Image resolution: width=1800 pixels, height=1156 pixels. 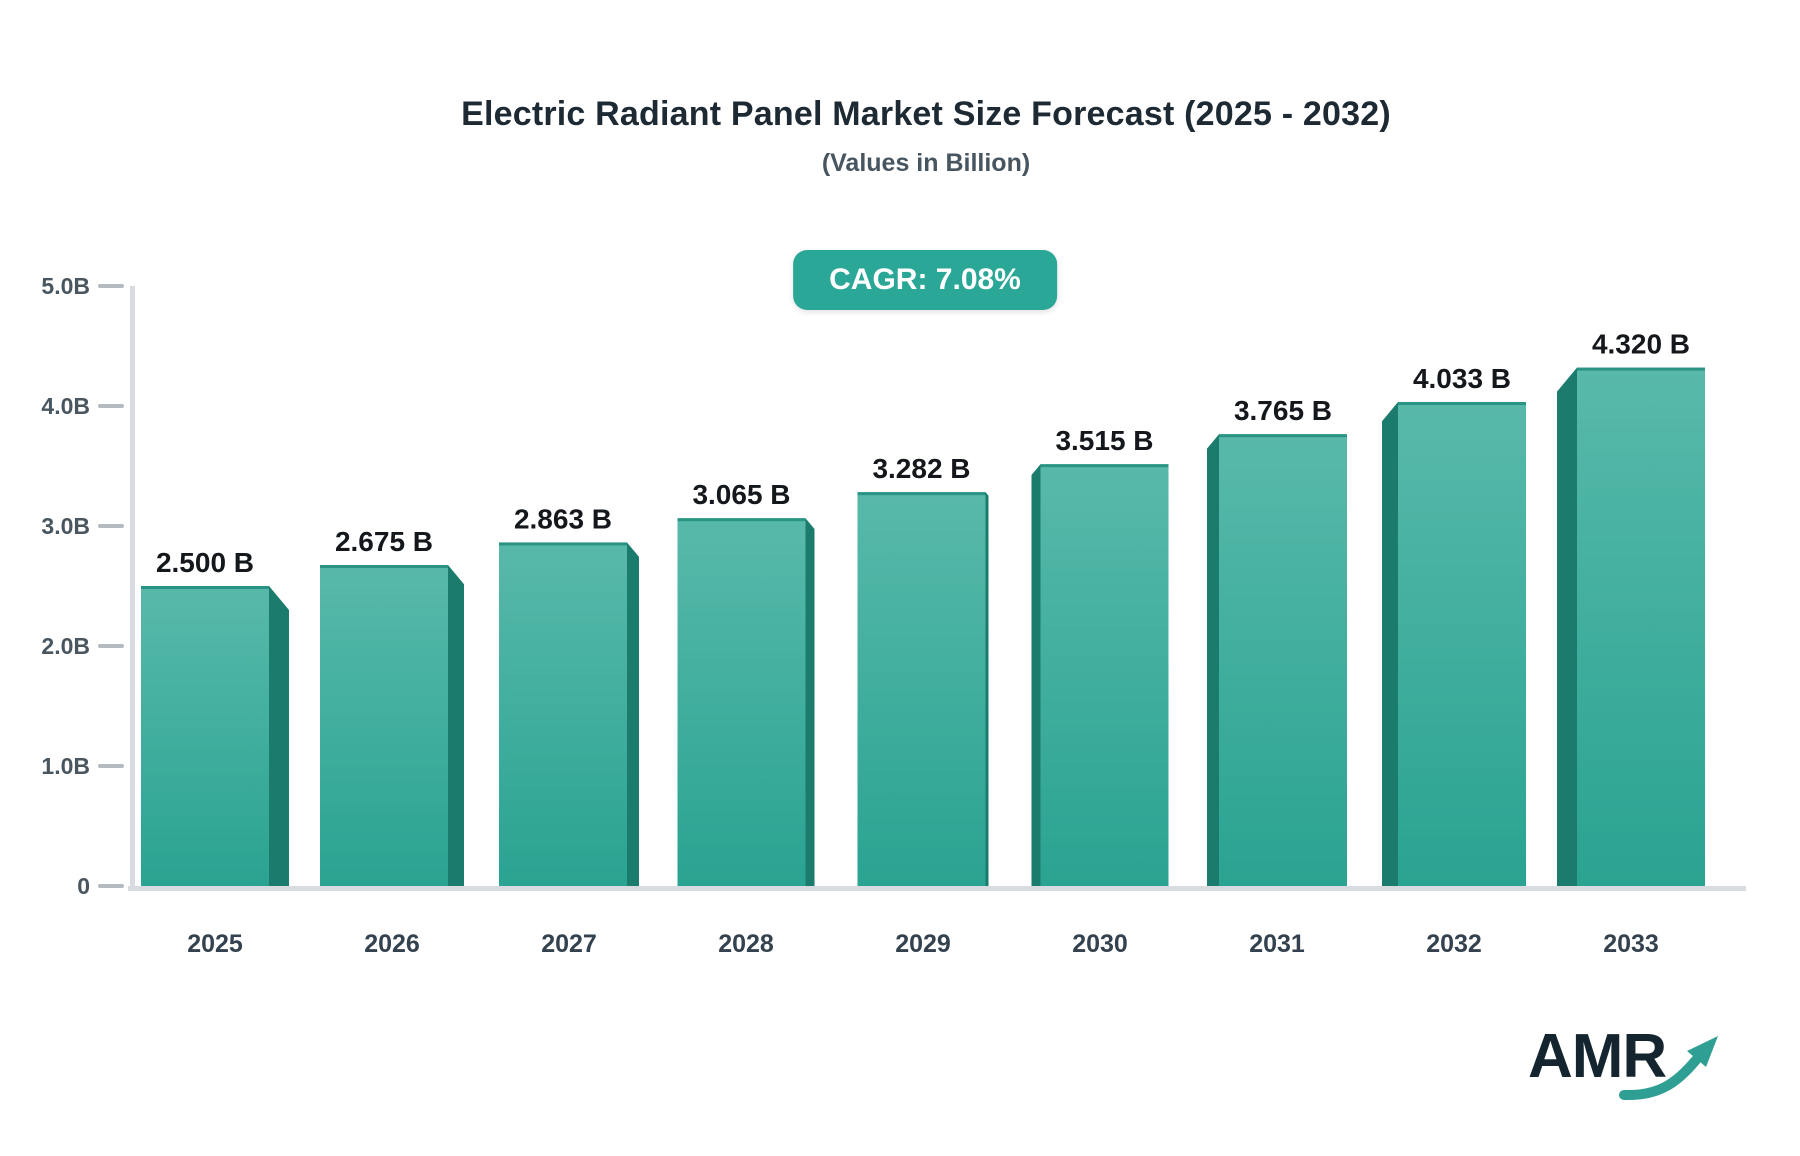 I want to click on y-tick-label: 5.0B, so click(x=65, y=286).